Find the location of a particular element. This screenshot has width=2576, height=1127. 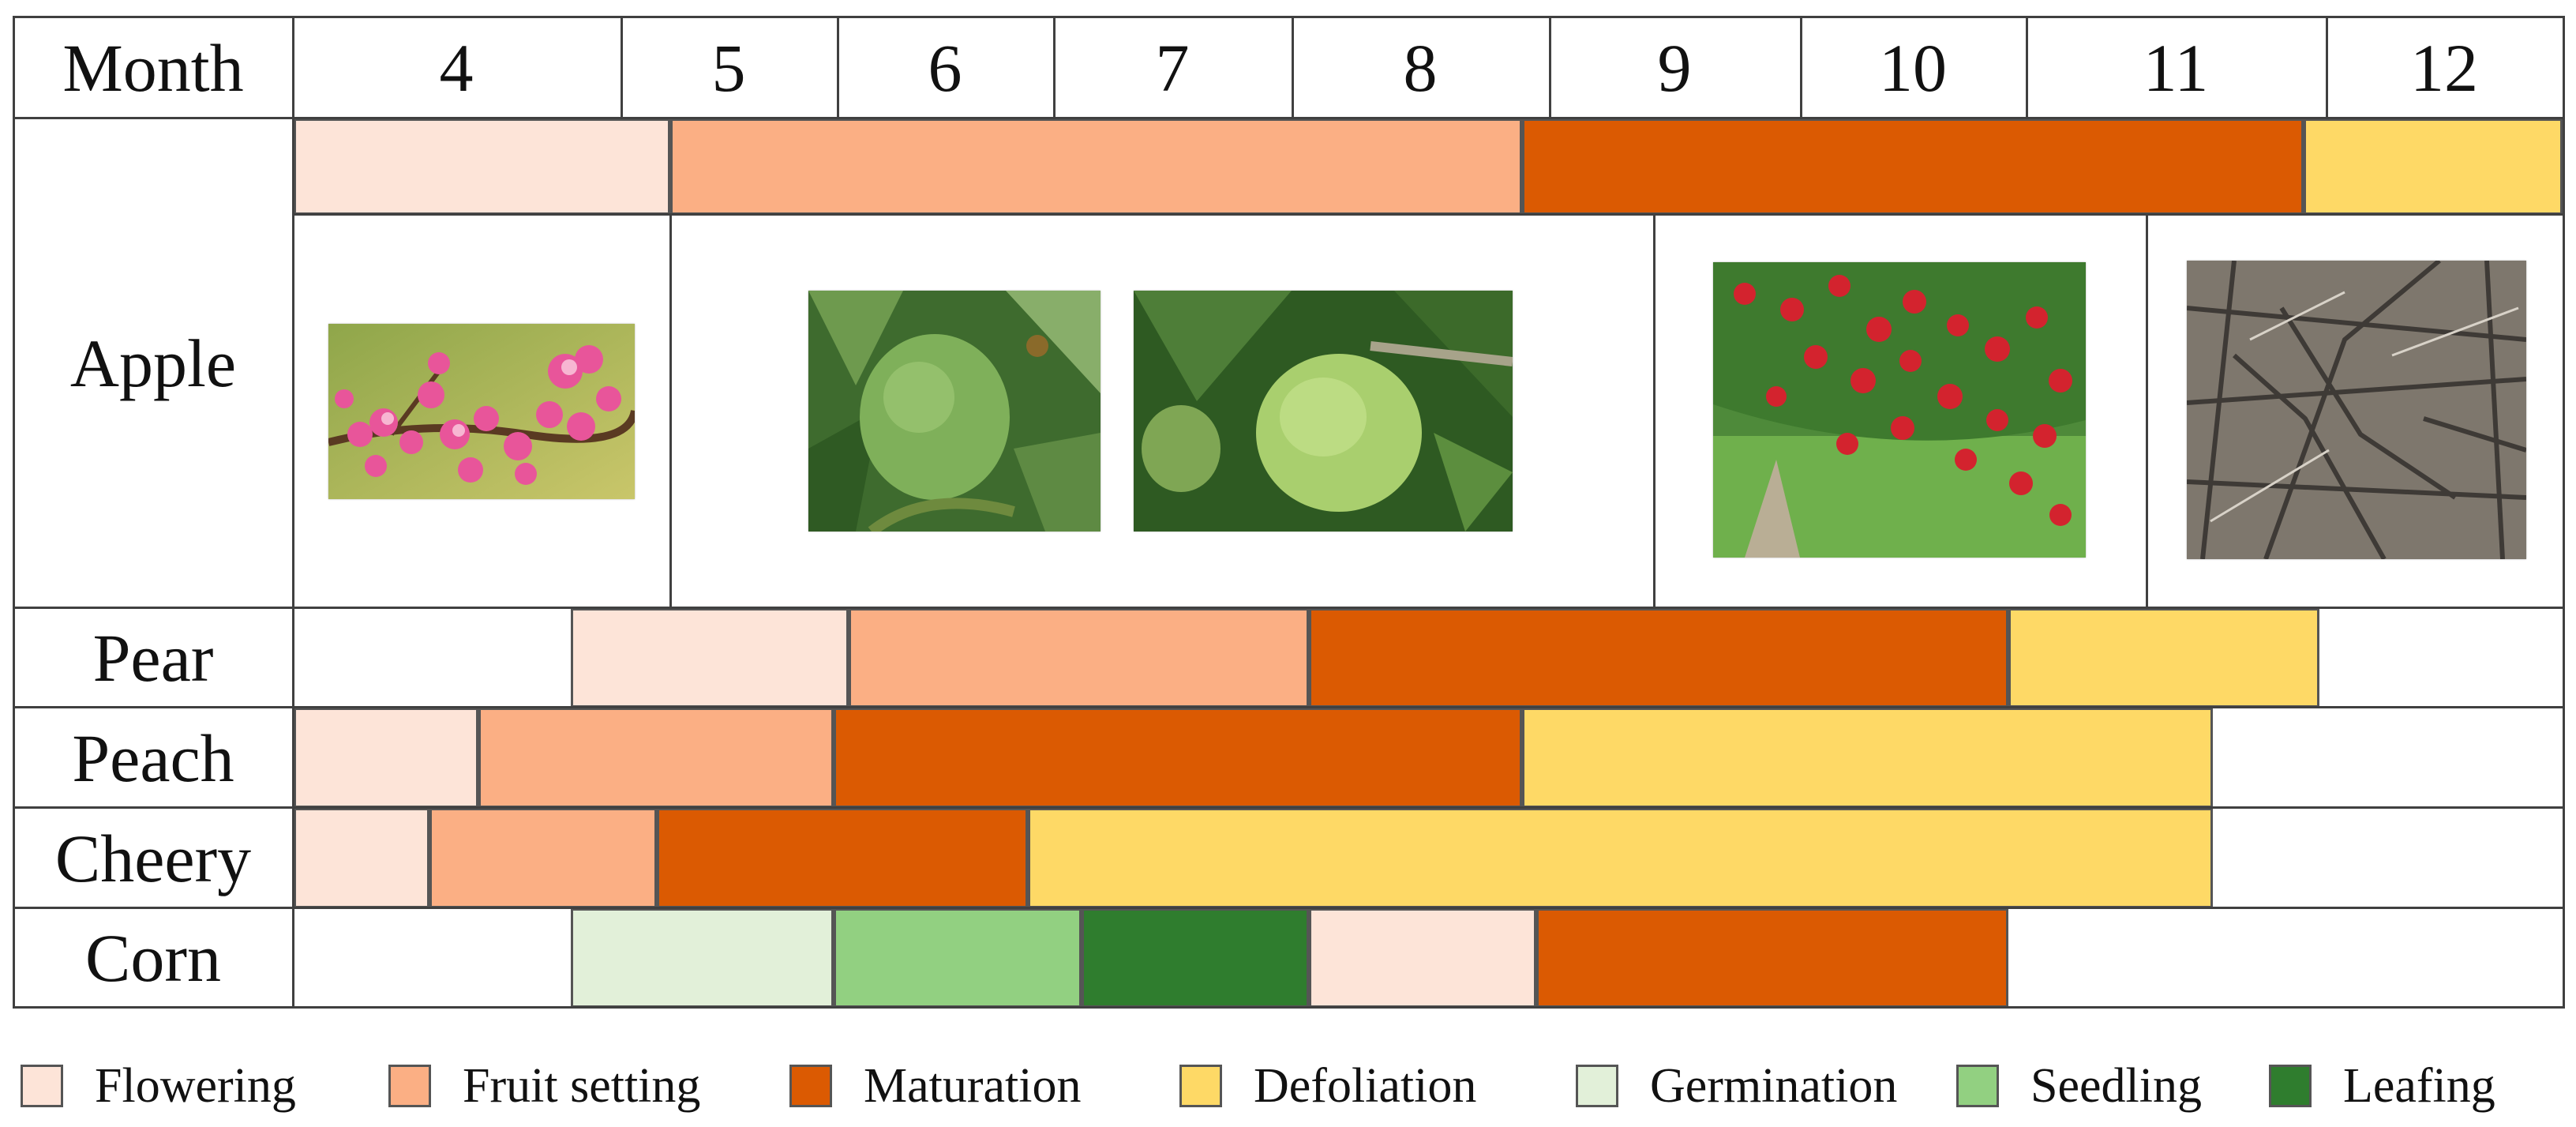

corn-maturation-bar is located at coordinates (1772, 958).